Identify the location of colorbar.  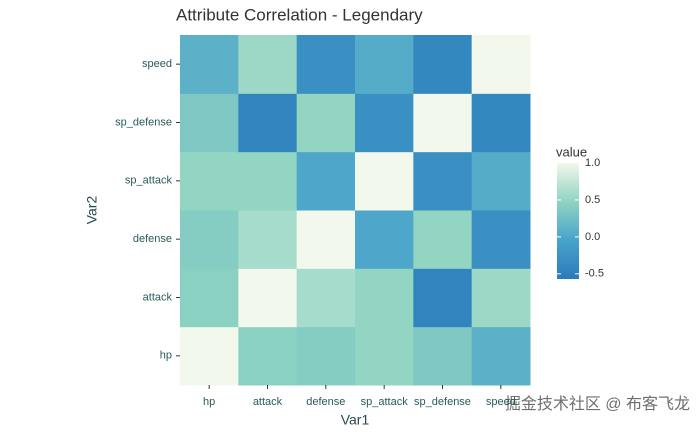
(568, 221).